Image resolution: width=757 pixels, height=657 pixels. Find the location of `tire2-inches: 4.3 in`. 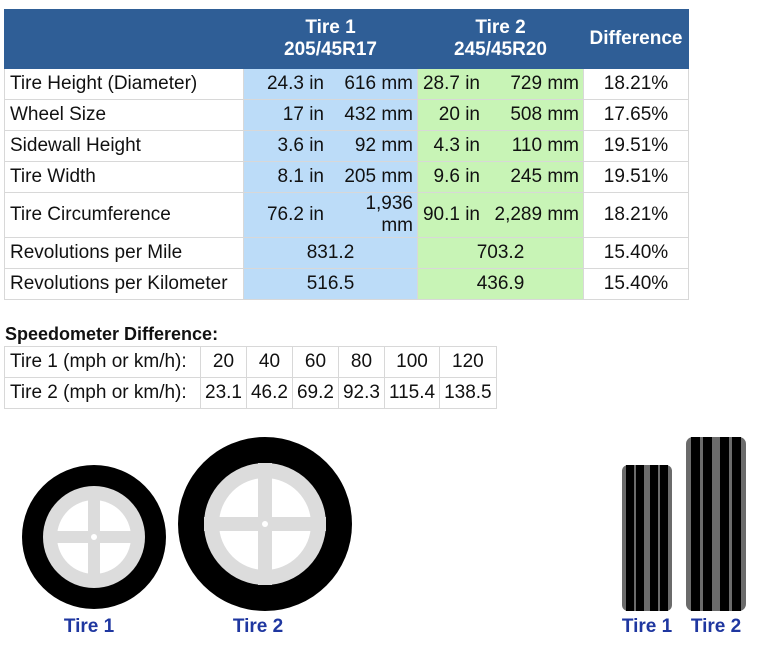

tire2-inches: 4.3 in is located at coordinates (451, 146).